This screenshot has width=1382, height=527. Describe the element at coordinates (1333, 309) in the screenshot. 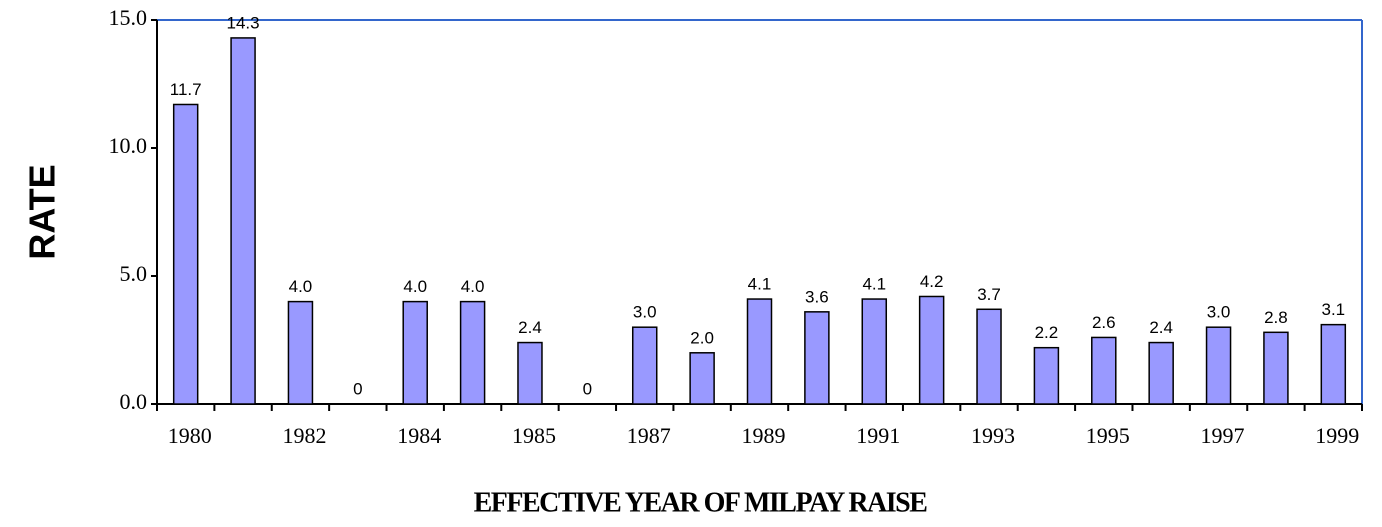

I see `value-label: 3.1` at that location.